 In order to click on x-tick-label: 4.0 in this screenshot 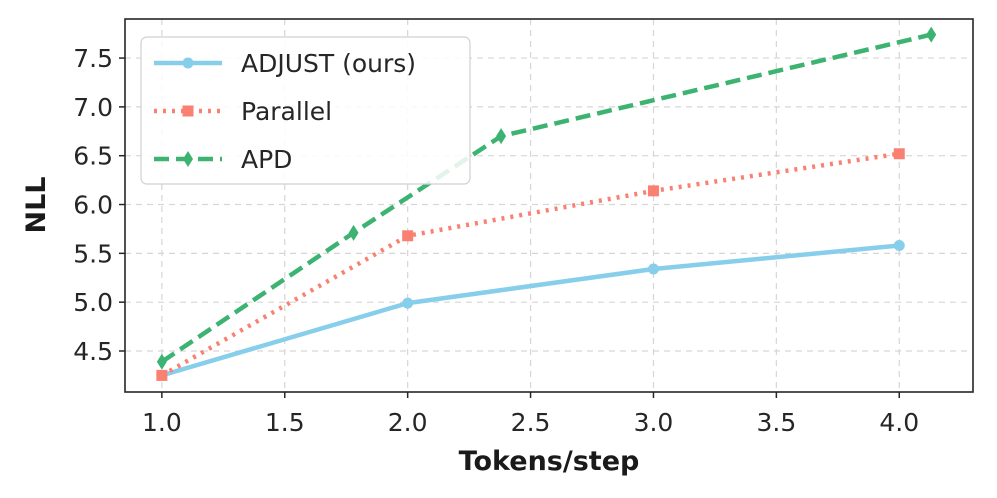, I will do `click(899, 422)`.